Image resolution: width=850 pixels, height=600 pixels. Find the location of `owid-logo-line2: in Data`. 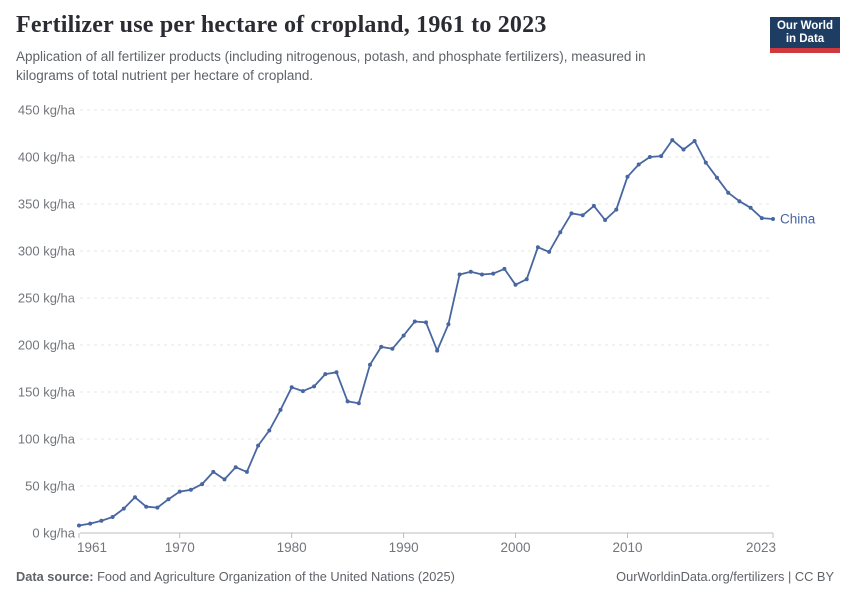

owid-logo-line2: in Data is located at coordinates (805, 38).